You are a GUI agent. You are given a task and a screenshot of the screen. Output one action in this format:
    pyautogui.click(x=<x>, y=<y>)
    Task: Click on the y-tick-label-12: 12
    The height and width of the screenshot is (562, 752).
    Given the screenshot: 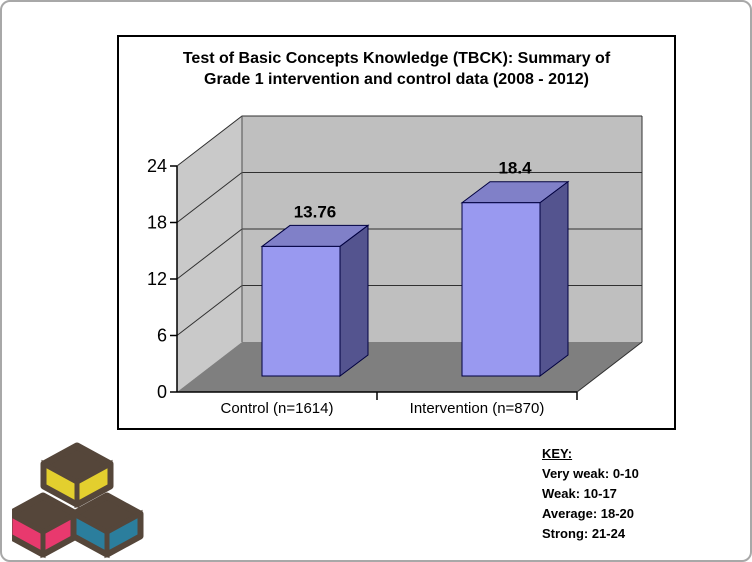 What is the action you would take?
    pyautogui.click(x=157, y=279)
    